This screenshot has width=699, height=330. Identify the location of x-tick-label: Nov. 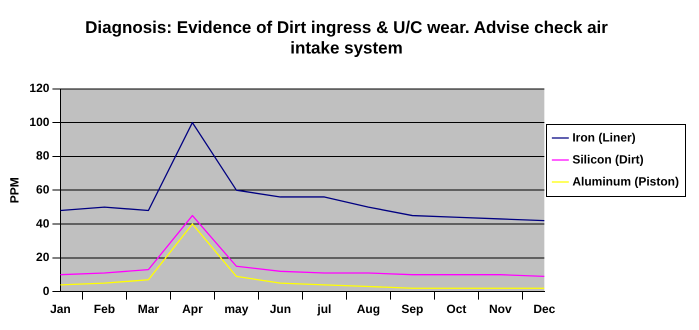
(500, 309).